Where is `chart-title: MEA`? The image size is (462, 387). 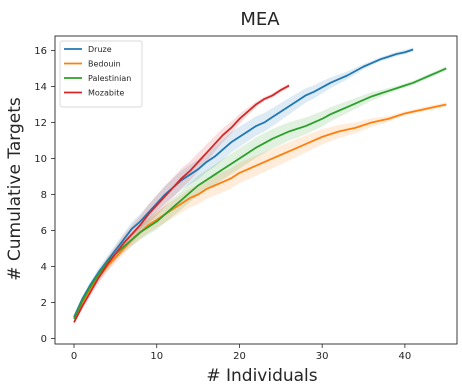 chart-title: MEA is located at coordinates (260, 19).